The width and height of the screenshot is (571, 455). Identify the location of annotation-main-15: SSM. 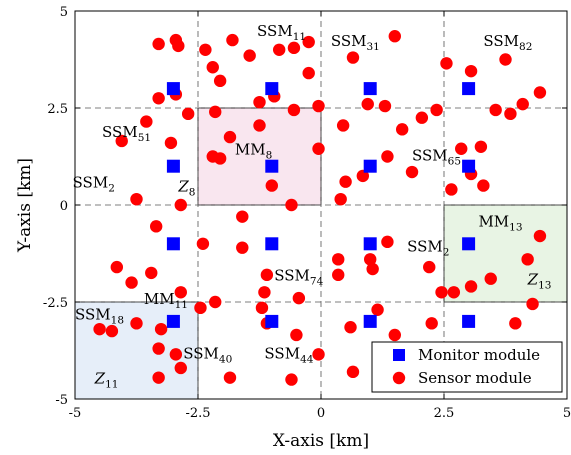
(282, 353).